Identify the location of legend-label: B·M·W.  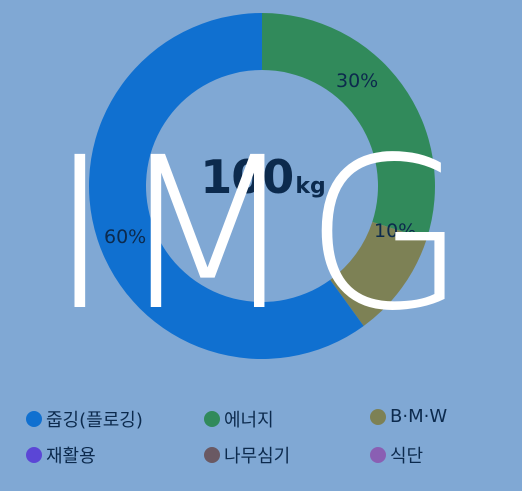
(419, 416).